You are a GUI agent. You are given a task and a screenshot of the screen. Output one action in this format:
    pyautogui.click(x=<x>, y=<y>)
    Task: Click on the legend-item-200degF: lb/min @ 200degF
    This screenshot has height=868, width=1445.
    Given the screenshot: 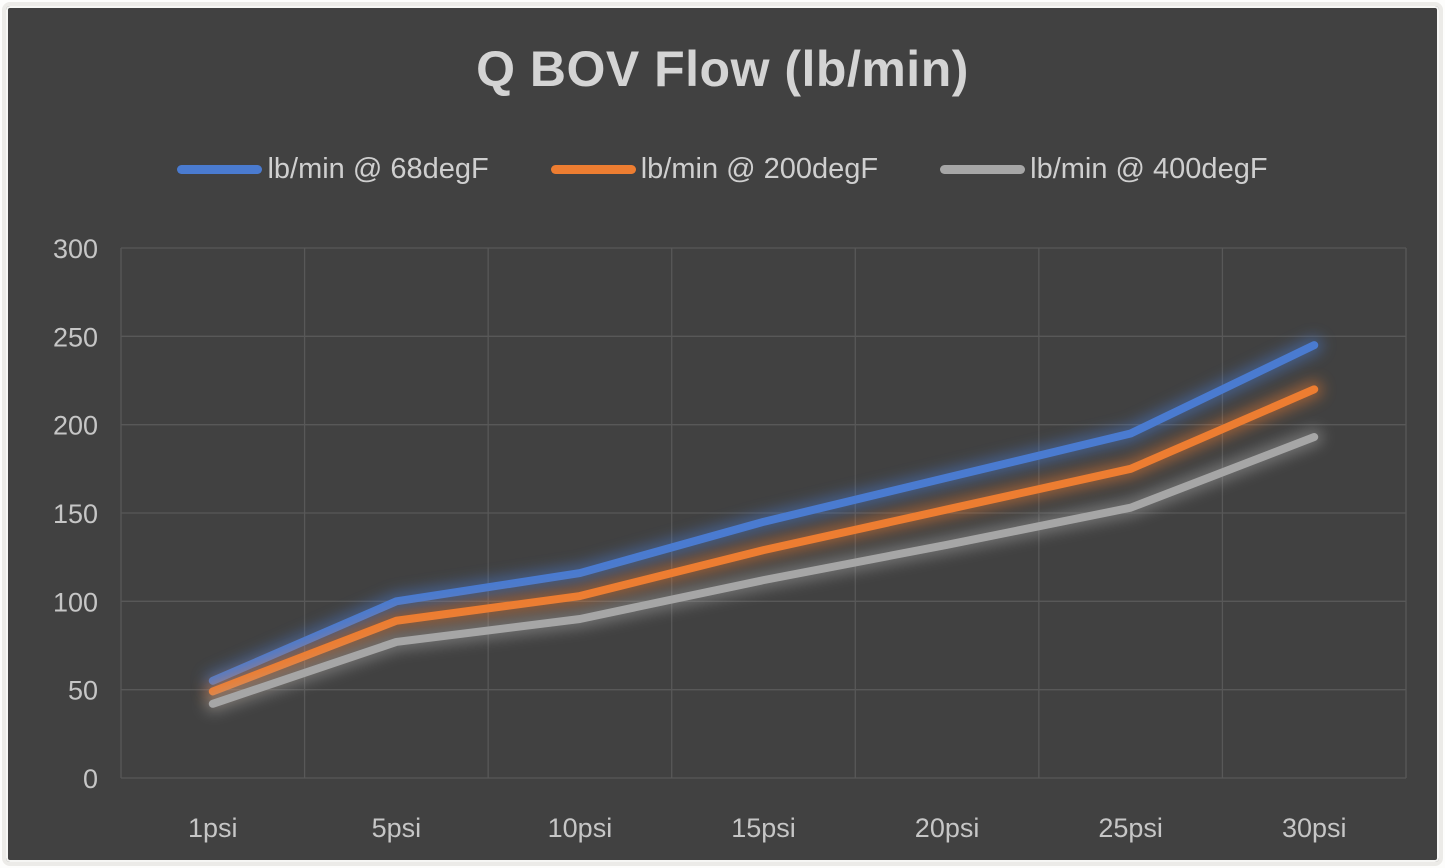 What is the action you would take?
    pyautogui.click(x=714, y=169)
    